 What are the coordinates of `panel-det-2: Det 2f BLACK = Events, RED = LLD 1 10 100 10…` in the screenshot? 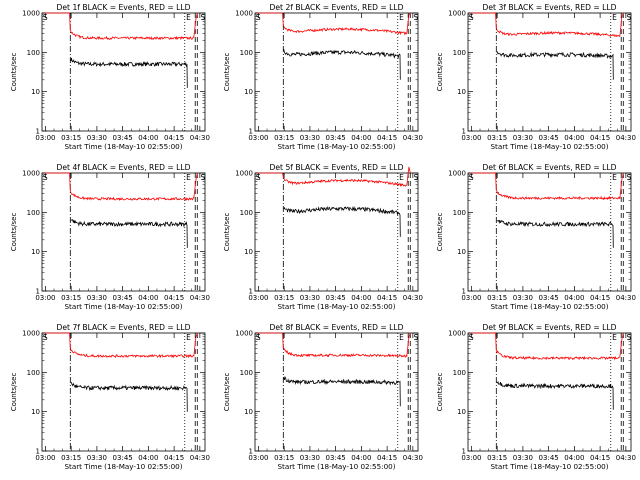 It's located at (323, 77).